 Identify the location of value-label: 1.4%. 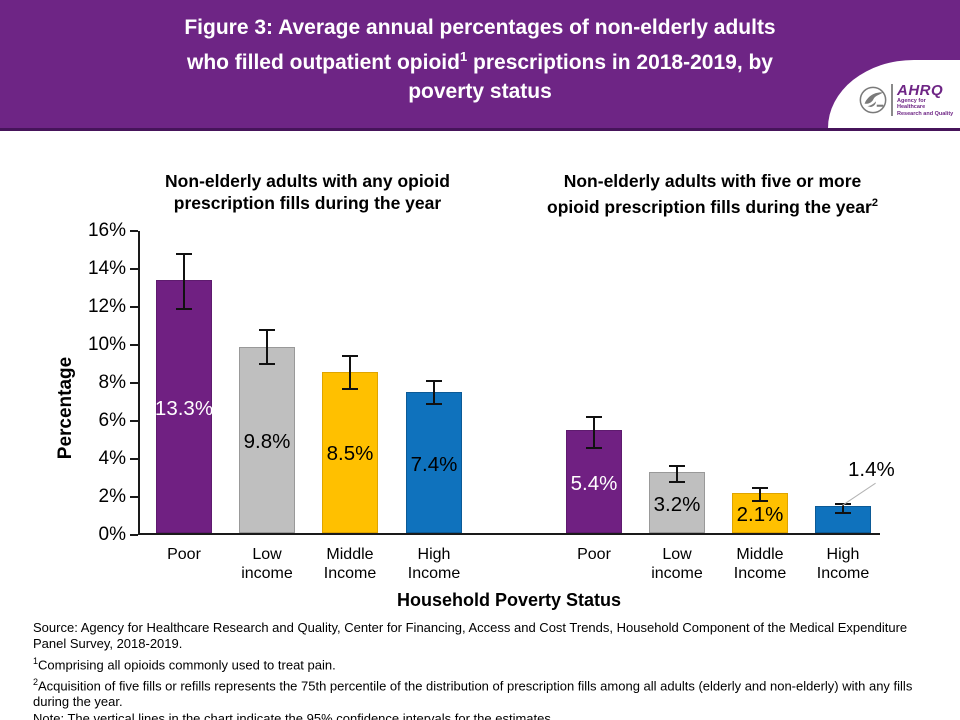
(871, 470).